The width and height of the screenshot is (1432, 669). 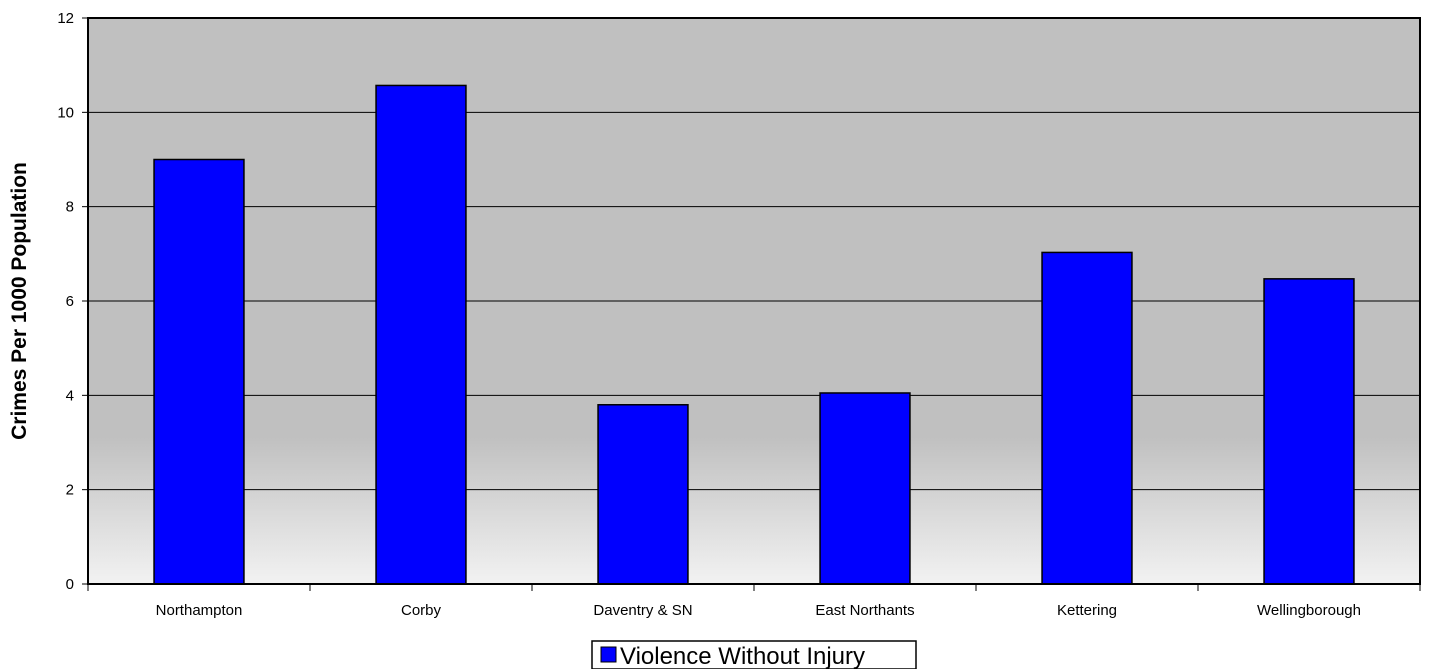 What do you see at coordinates (421, 610) in the screenshot?
I see `x-tick-label: Corby` at bounding box center [421, 610].